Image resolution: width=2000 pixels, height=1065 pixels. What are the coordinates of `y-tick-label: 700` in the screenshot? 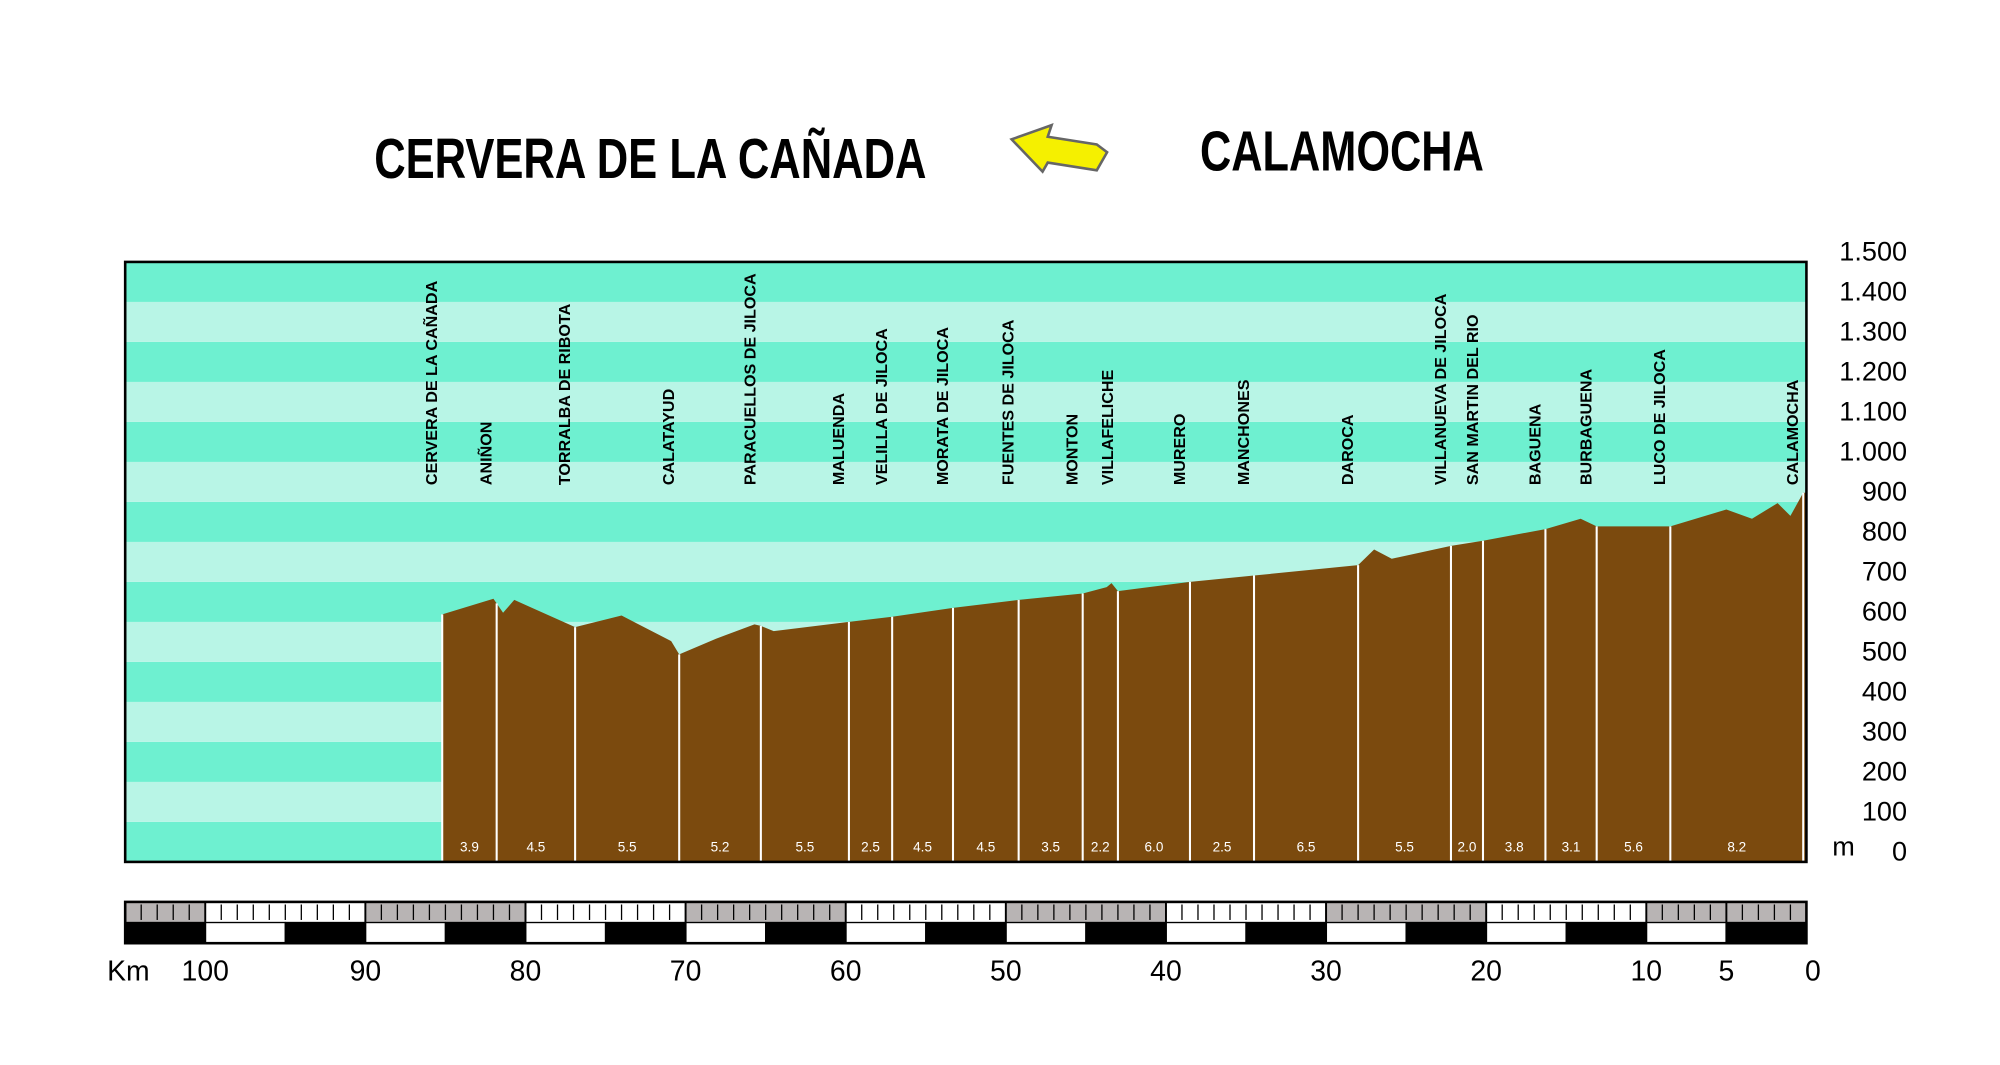 It's located at (1884, 571).